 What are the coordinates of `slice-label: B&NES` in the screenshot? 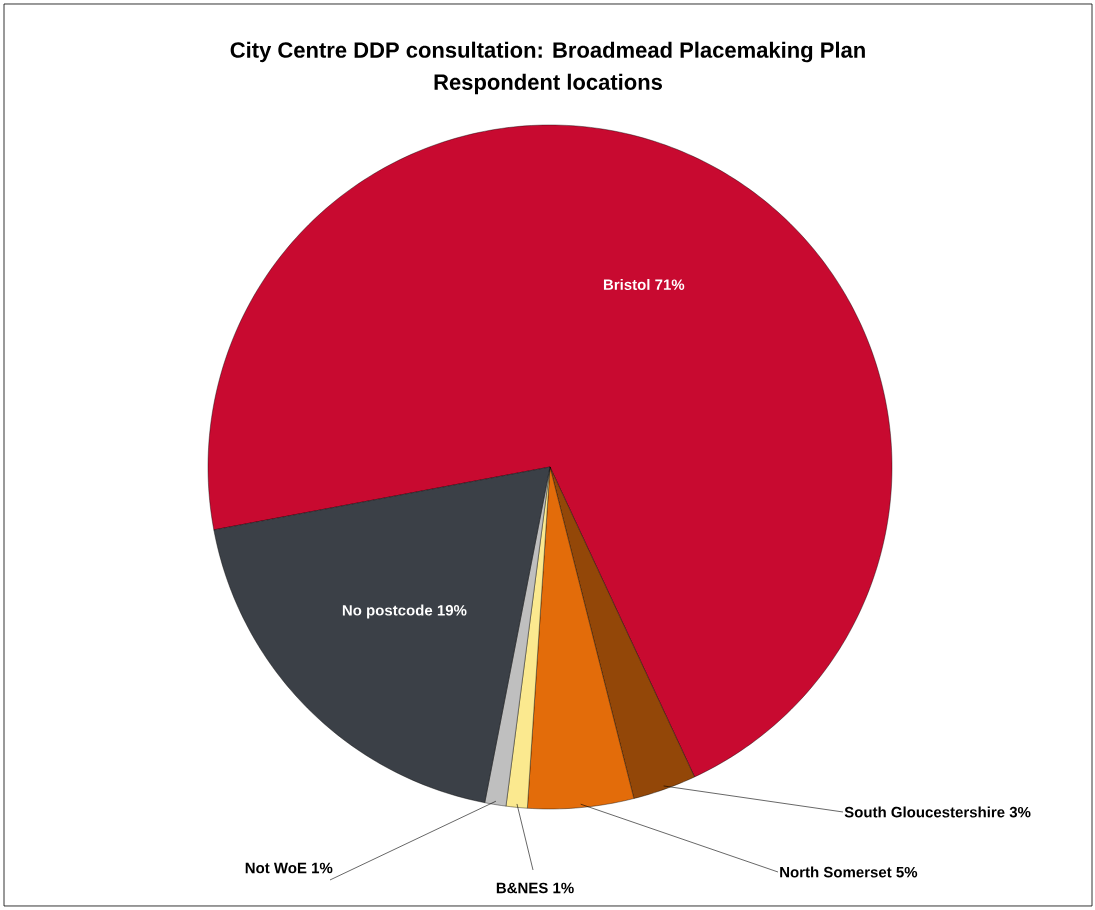 It's located at (522, 888).